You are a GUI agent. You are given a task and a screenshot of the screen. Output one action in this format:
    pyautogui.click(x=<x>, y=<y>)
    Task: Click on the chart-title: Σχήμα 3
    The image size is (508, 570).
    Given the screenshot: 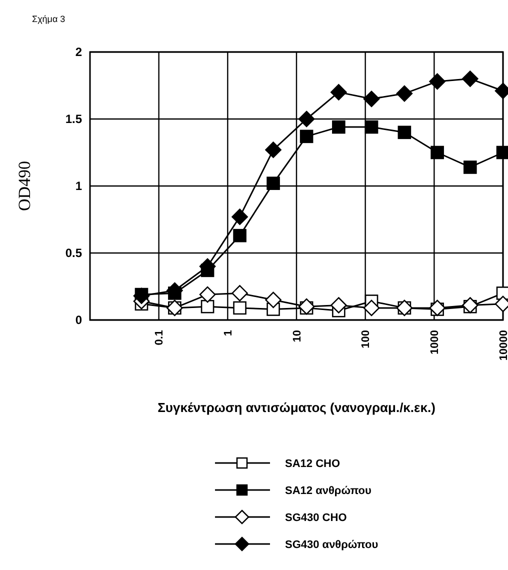 What is the action you would take?
    pyautogui.click(x=49, y=19)
    